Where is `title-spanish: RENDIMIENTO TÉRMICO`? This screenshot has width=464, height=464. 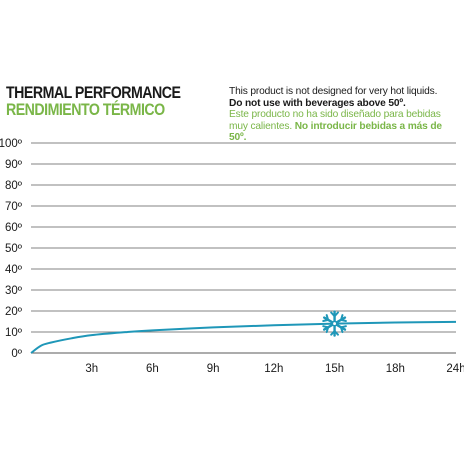 title-spanish: RENDIMIENTO TÉRMICO is located at coordinates (85, 110).